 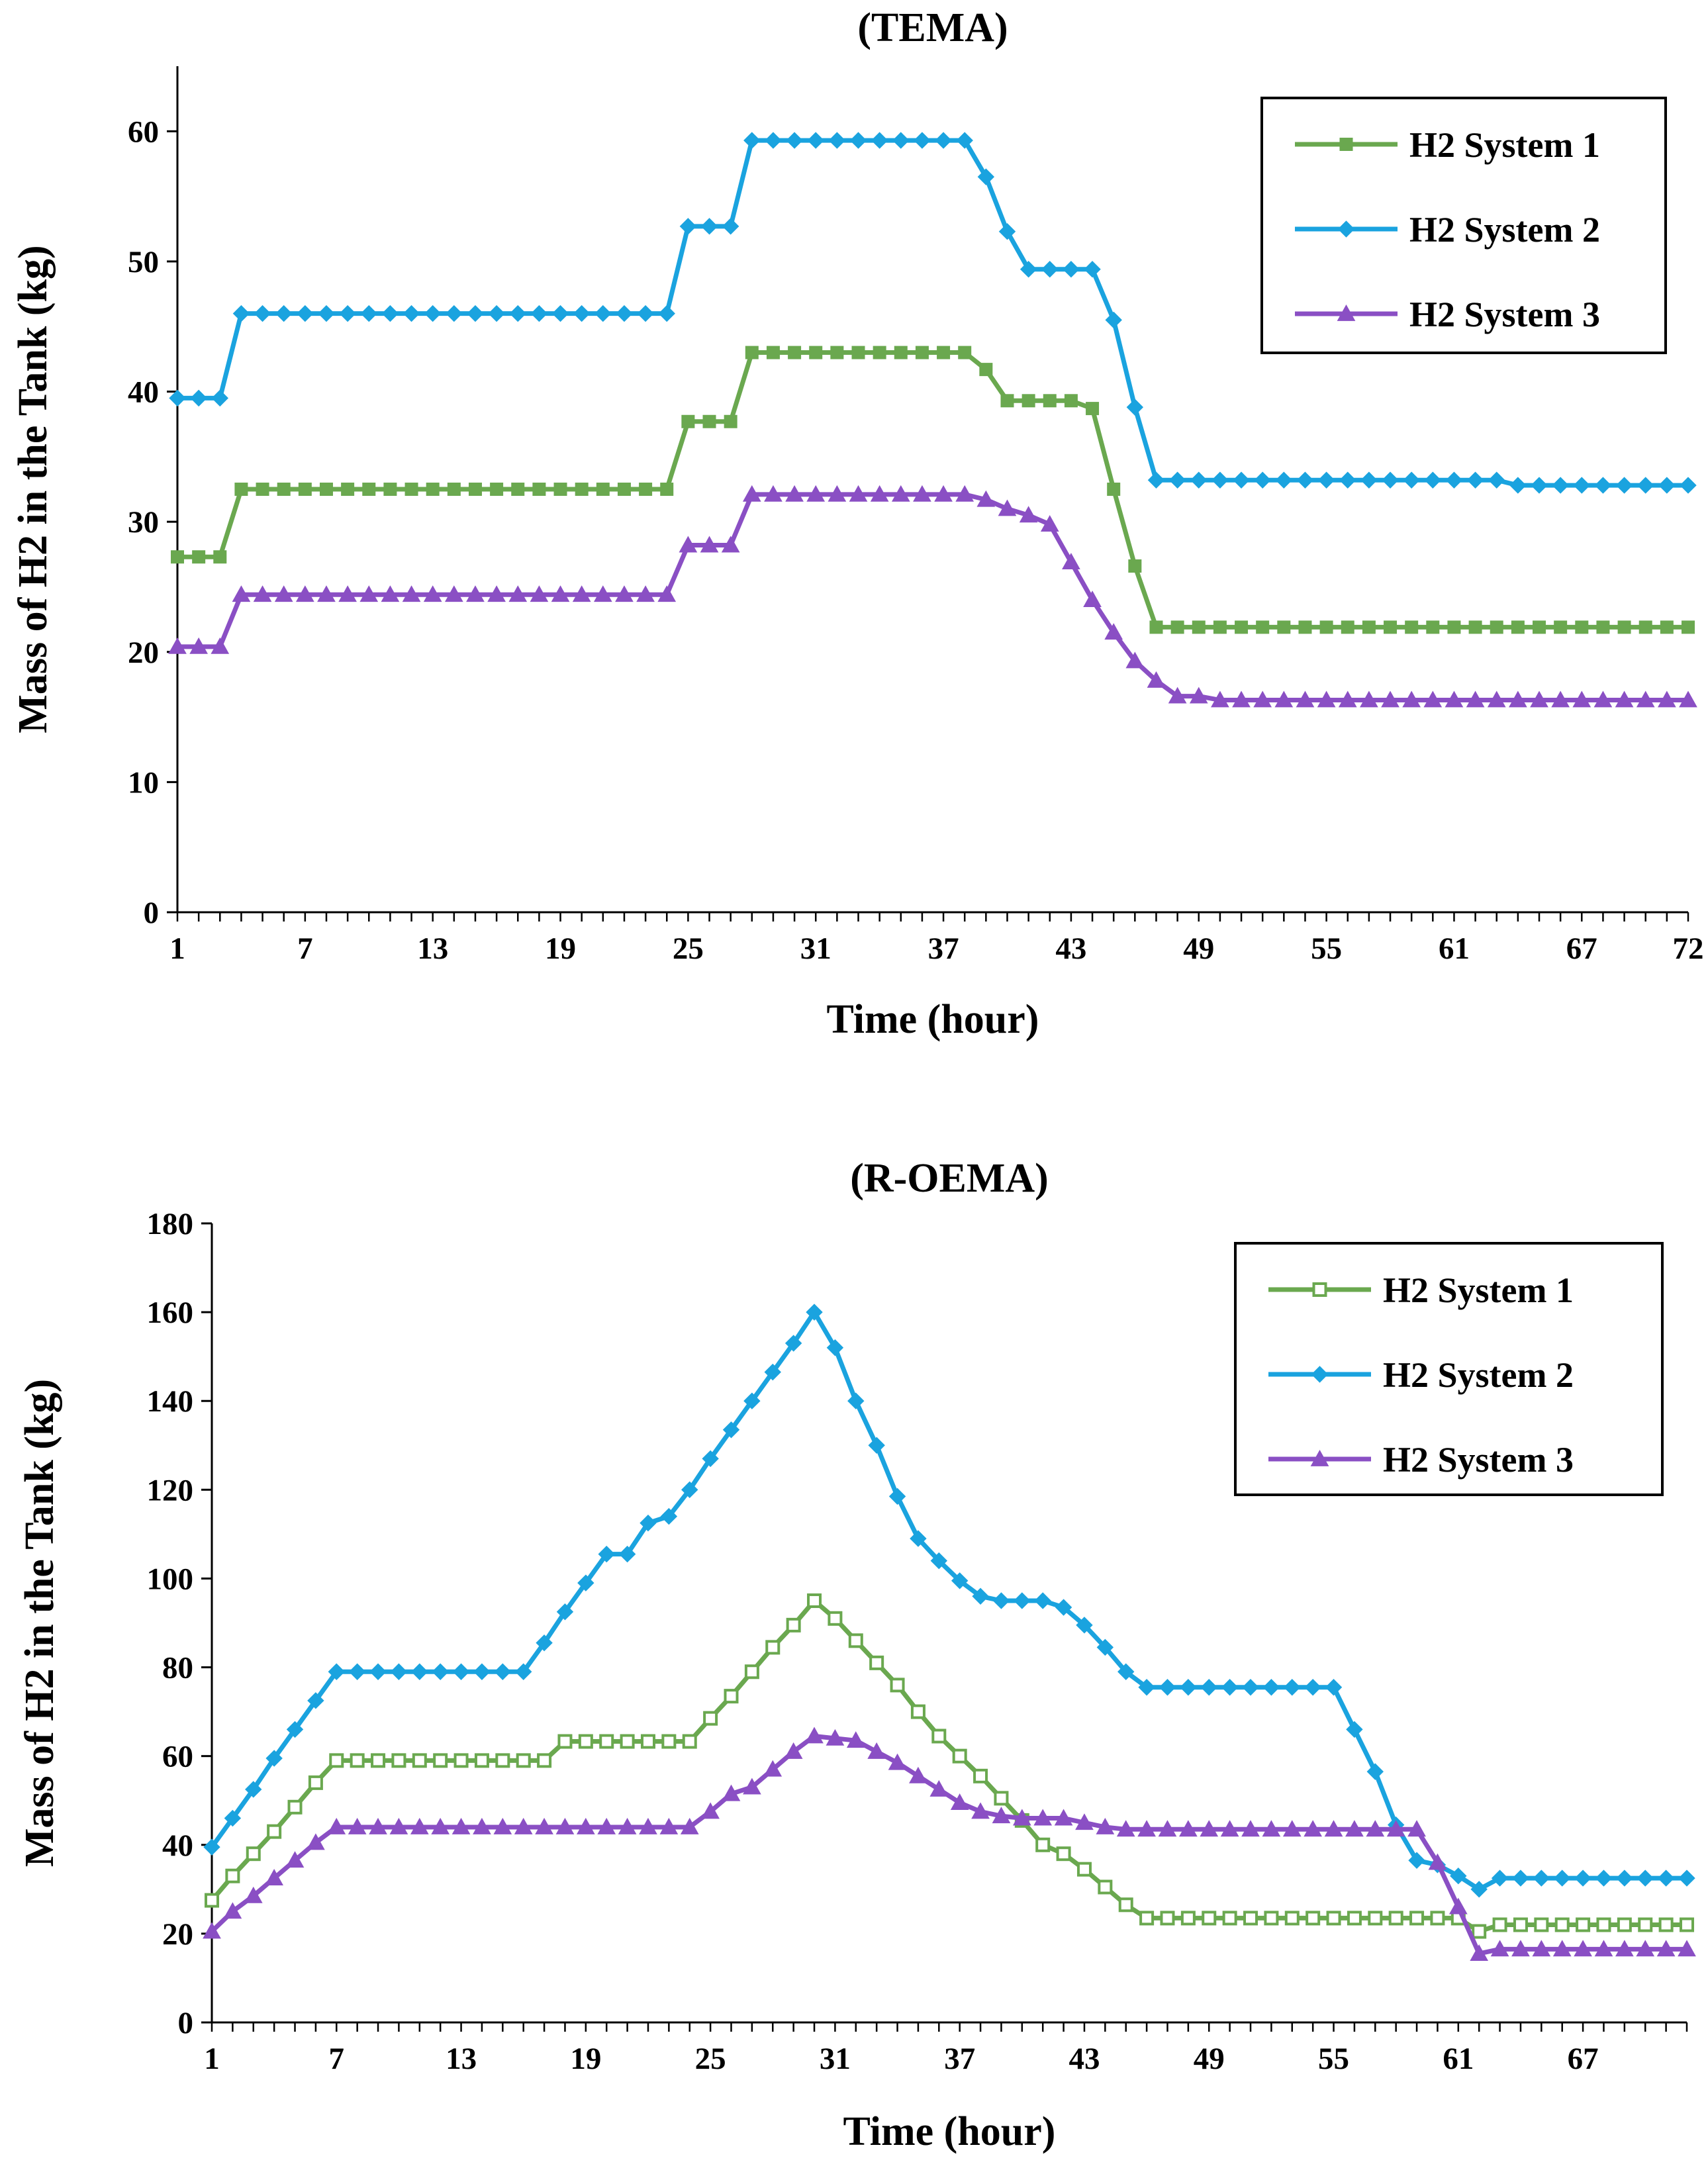 I want to click on x-tick-label: 72, so click(x=1688, y=948).